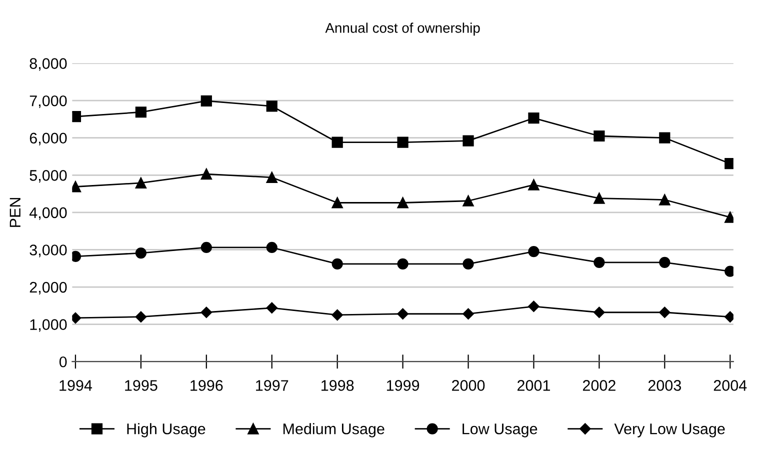  Describe the element at coordinates (664, 385) in the screenshot. I see `x-tick-label: 2003` at that location.